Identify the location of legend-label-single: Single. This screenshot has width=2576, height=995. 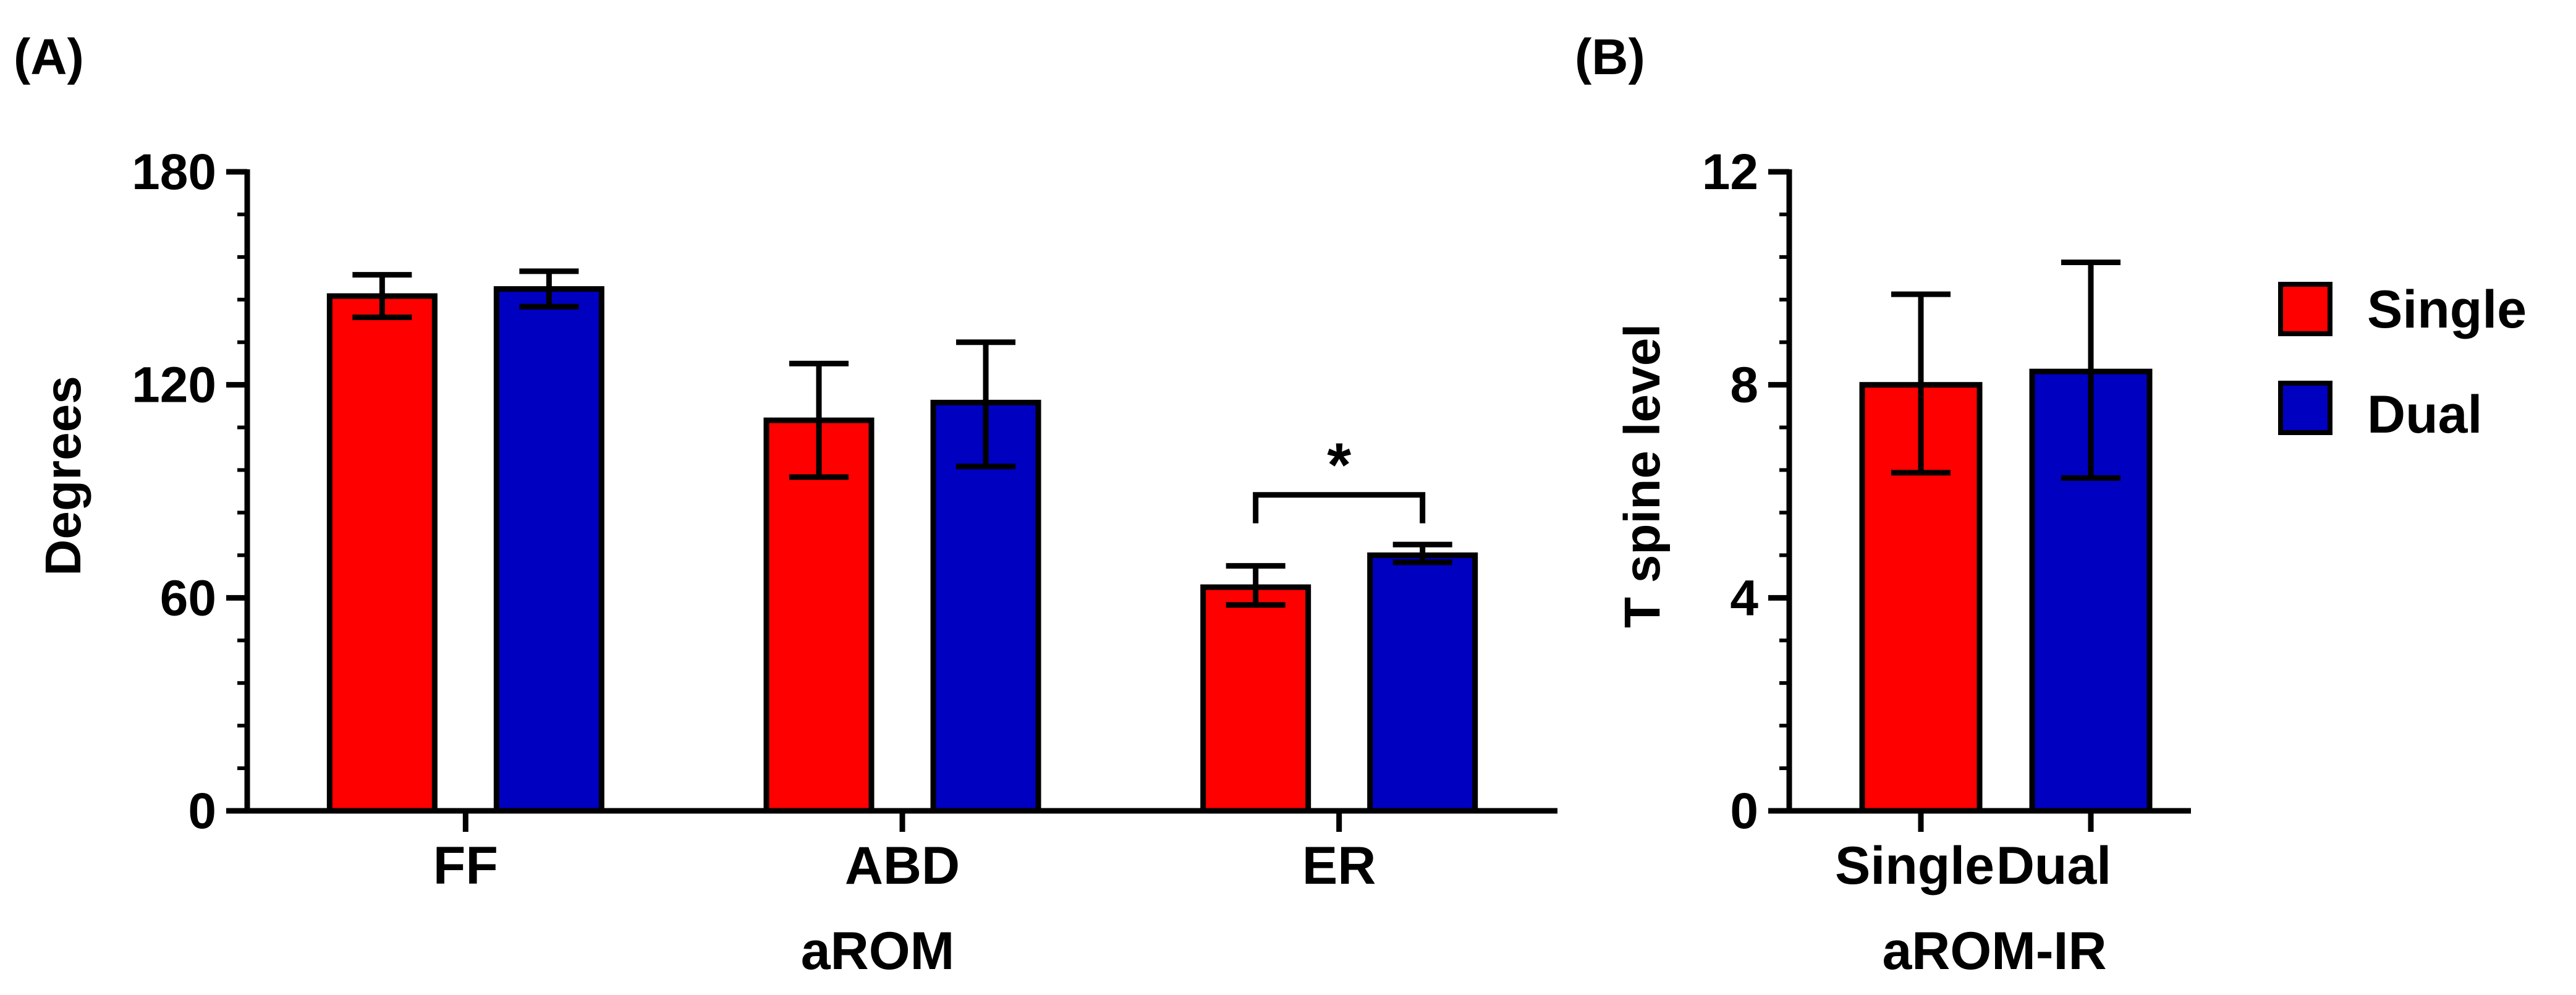
(2447, 309).